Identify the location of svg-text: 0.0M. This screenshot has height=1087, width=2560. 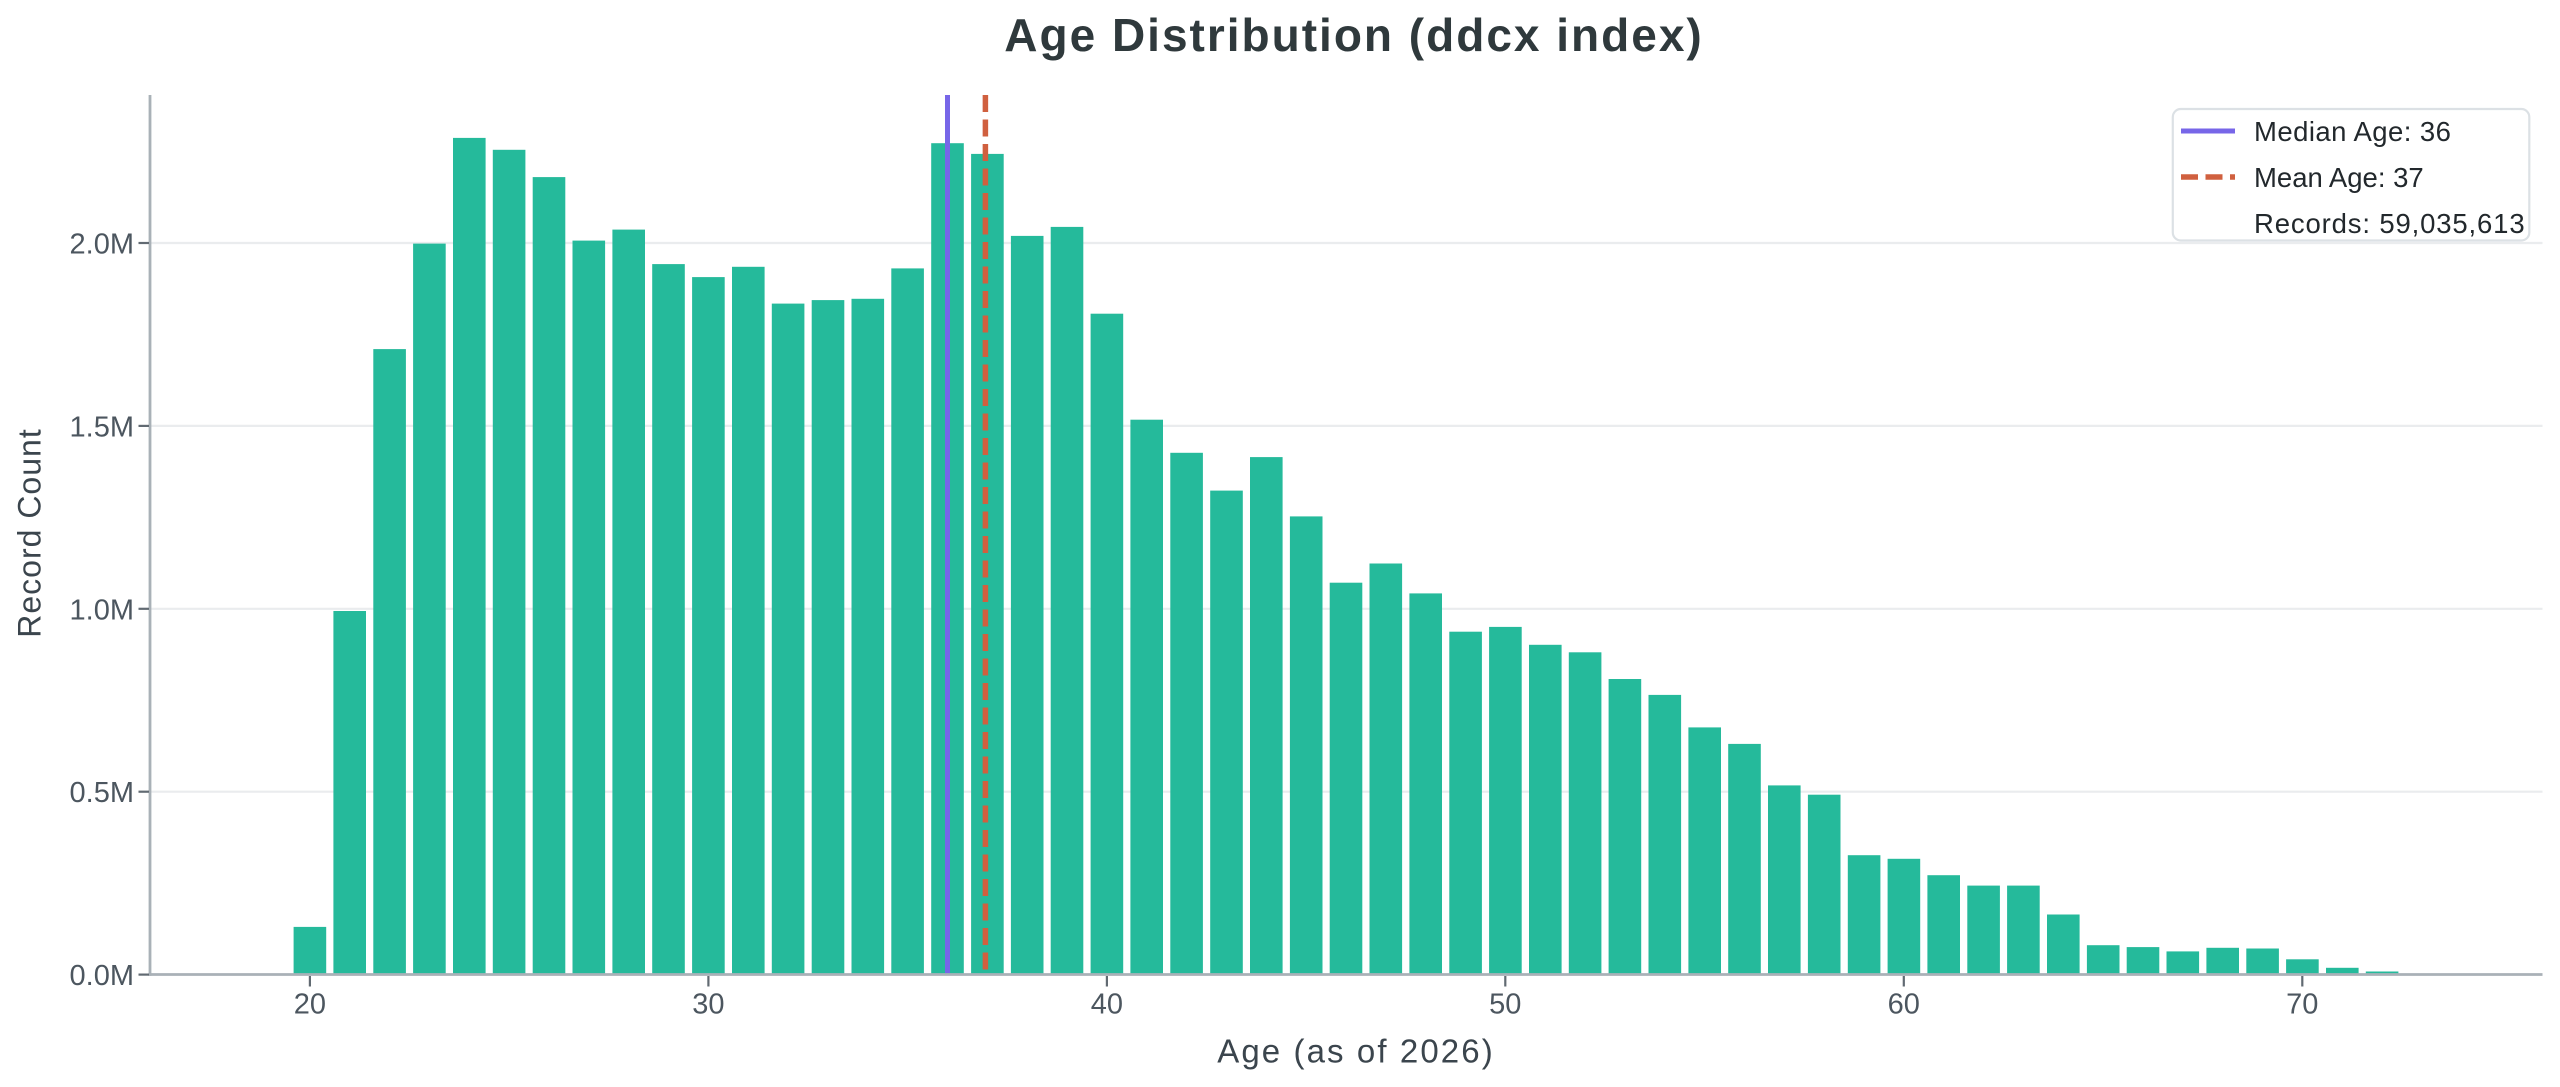
(102, 976).